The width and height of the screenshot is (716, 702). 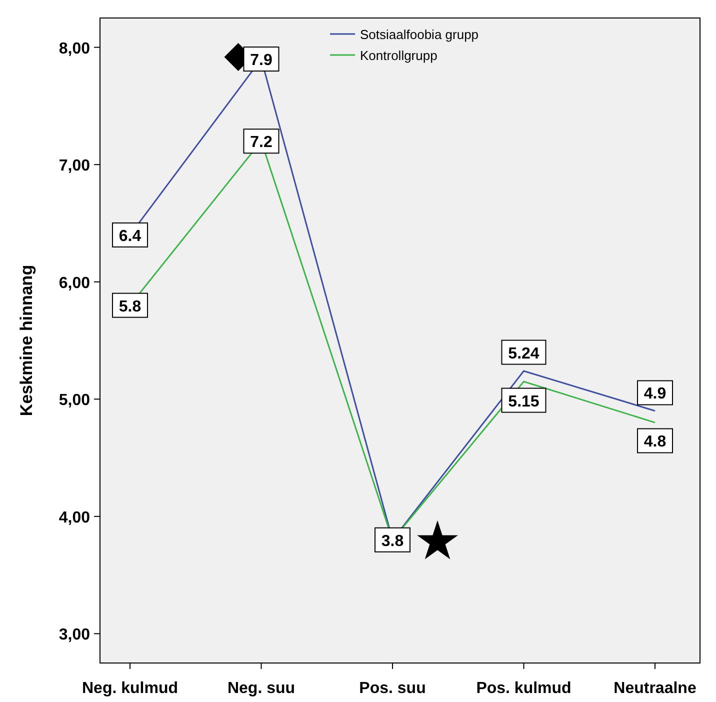 What do you see at coordinates (655, 394) in the screenshot?
I see `data-label: 4.9` at bounding box center [655, 394].